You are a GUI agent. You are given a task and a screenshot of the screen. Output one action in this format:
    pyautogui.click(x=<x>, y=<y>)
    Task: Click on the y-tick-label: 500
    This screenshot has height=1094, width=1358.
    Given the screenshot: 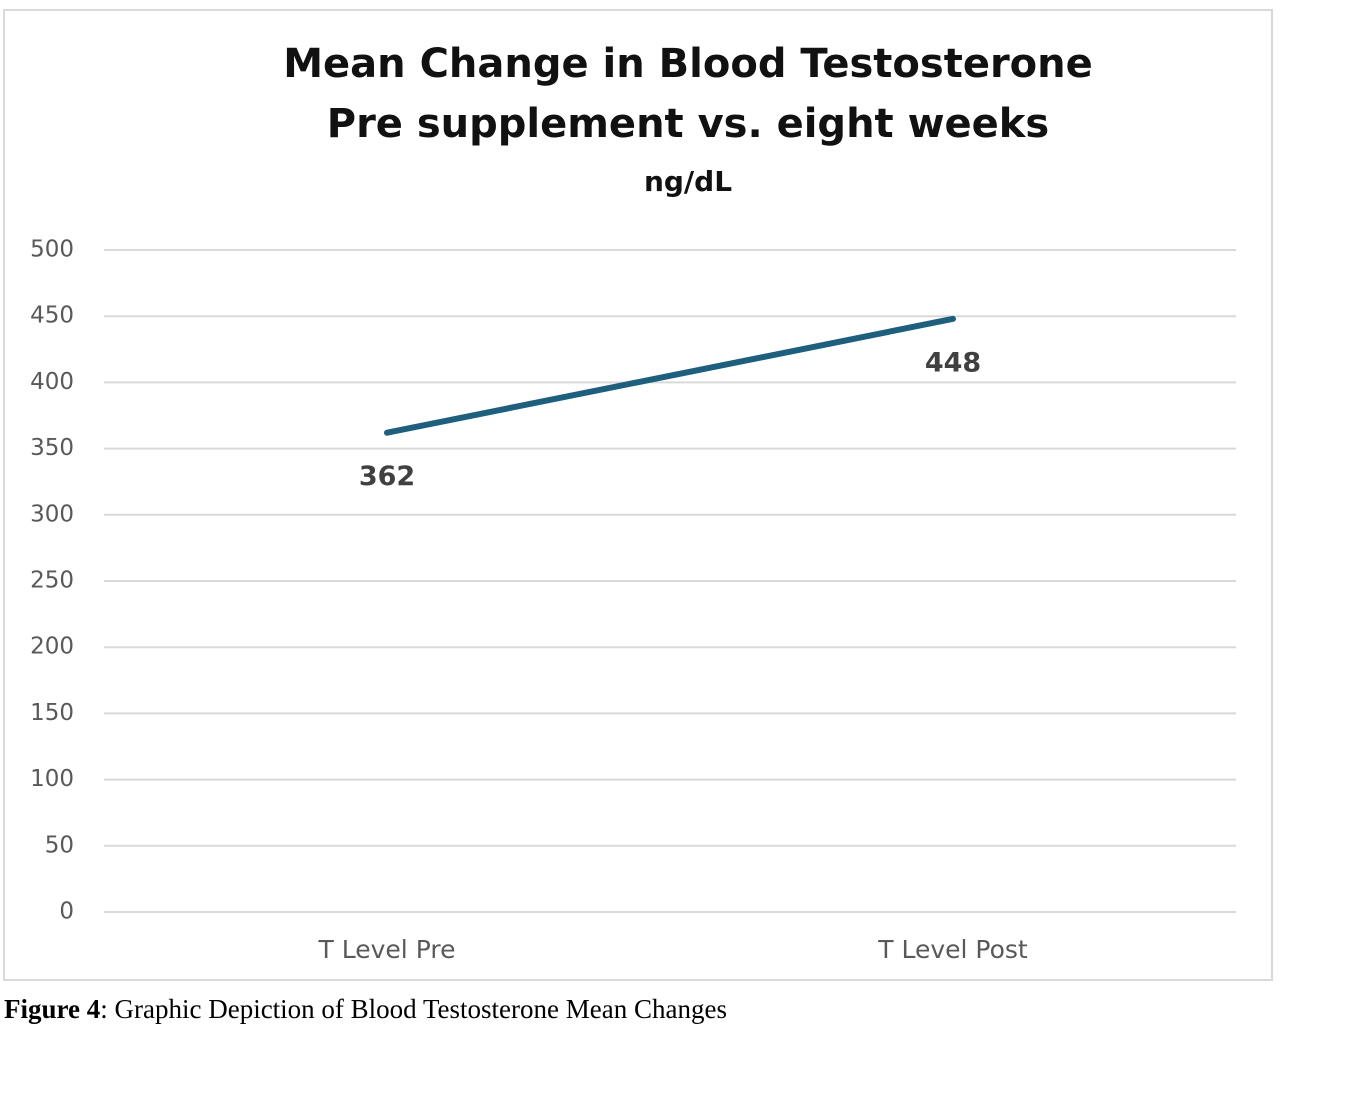 What is the action you would take?
    pyautogui.click(x=52, y=250)
    